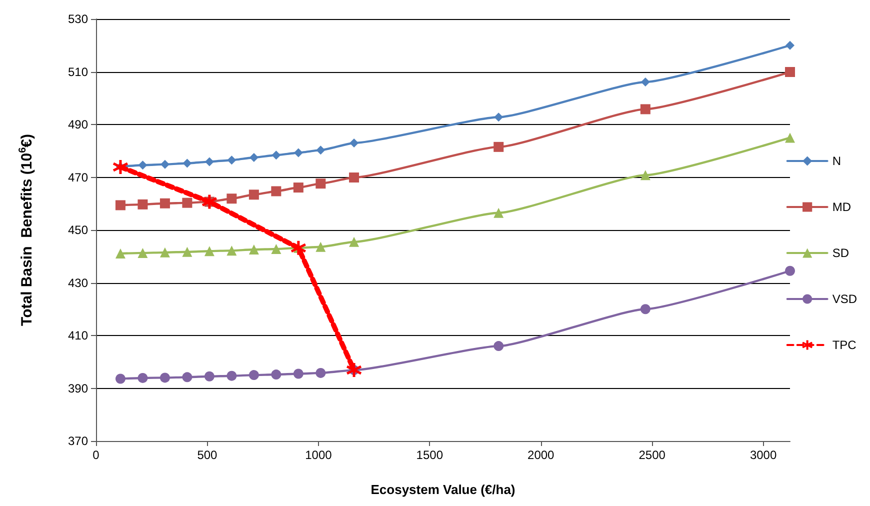 This screenshot has height=506, width=870. What do you see at coordinates (541, 455) in the screenshot?
I see `x-tick-label: 2000` at bounding box center [541, 455].